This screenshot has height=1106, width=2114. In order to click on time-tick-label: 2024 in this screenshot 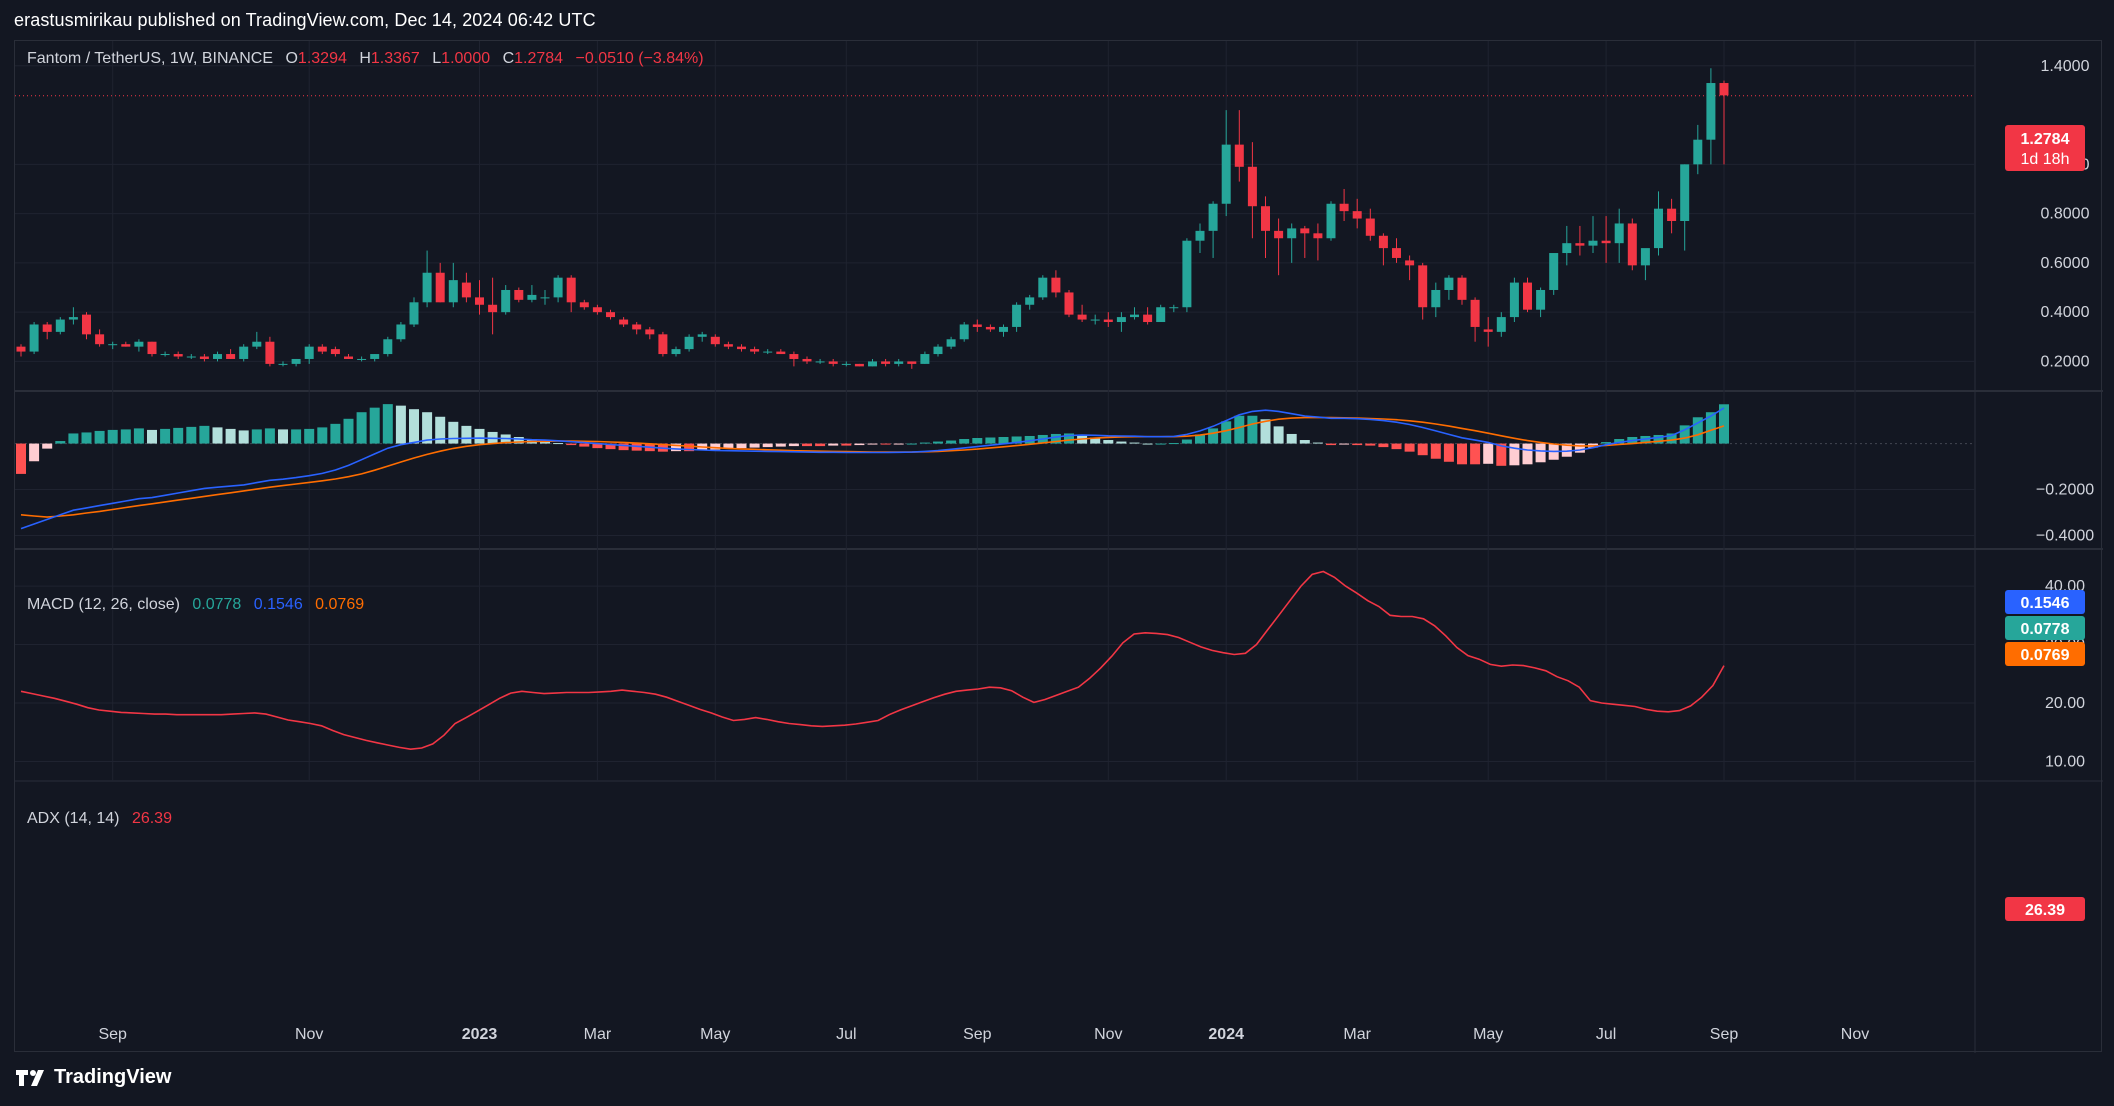, I will do `click(1226, 1034)`.